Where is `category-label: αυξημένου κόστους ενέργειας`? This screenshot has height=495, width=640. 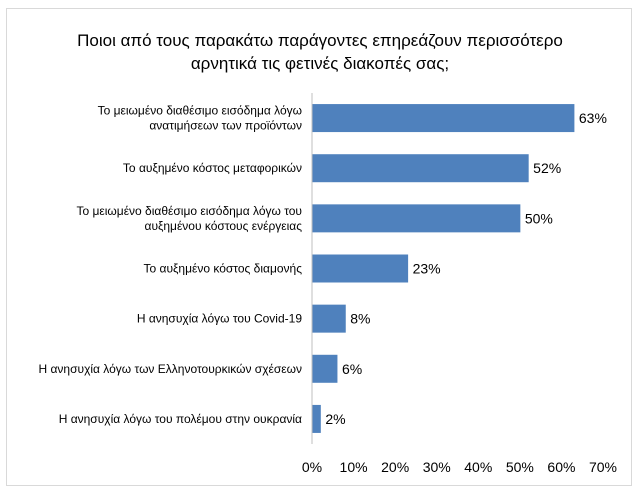 category-label: αυξημένου κόστους ενέργειας is located at coordinates (224, 226).